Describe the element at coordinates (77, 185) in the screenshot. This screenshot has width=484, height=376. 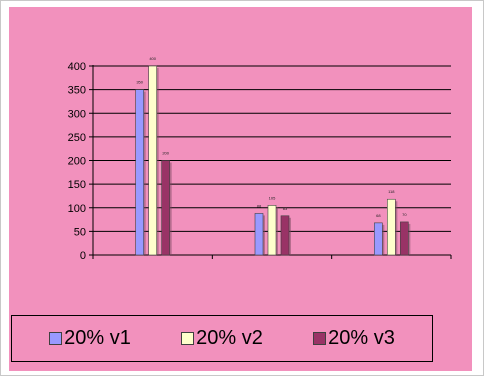
I see `y-tick-label: 150` at that location.